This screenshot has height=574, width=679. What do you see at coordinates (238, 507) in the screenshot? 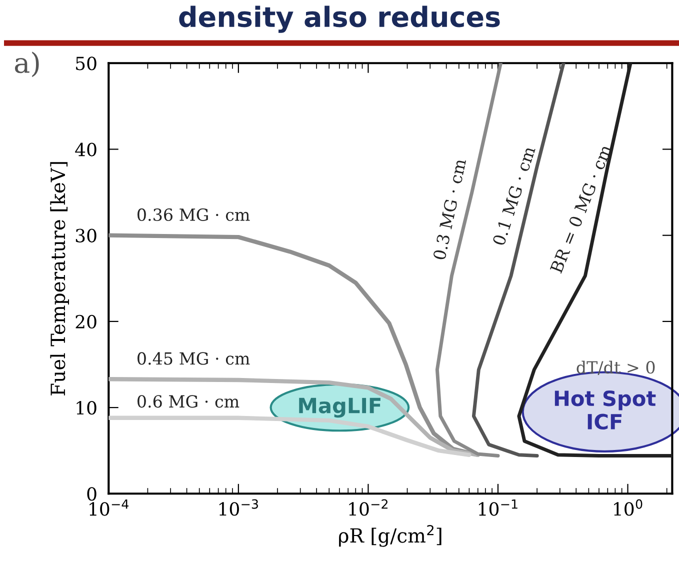
I see `x-tick-label: 10$^{−3}$` at bounding box center [238, 507].